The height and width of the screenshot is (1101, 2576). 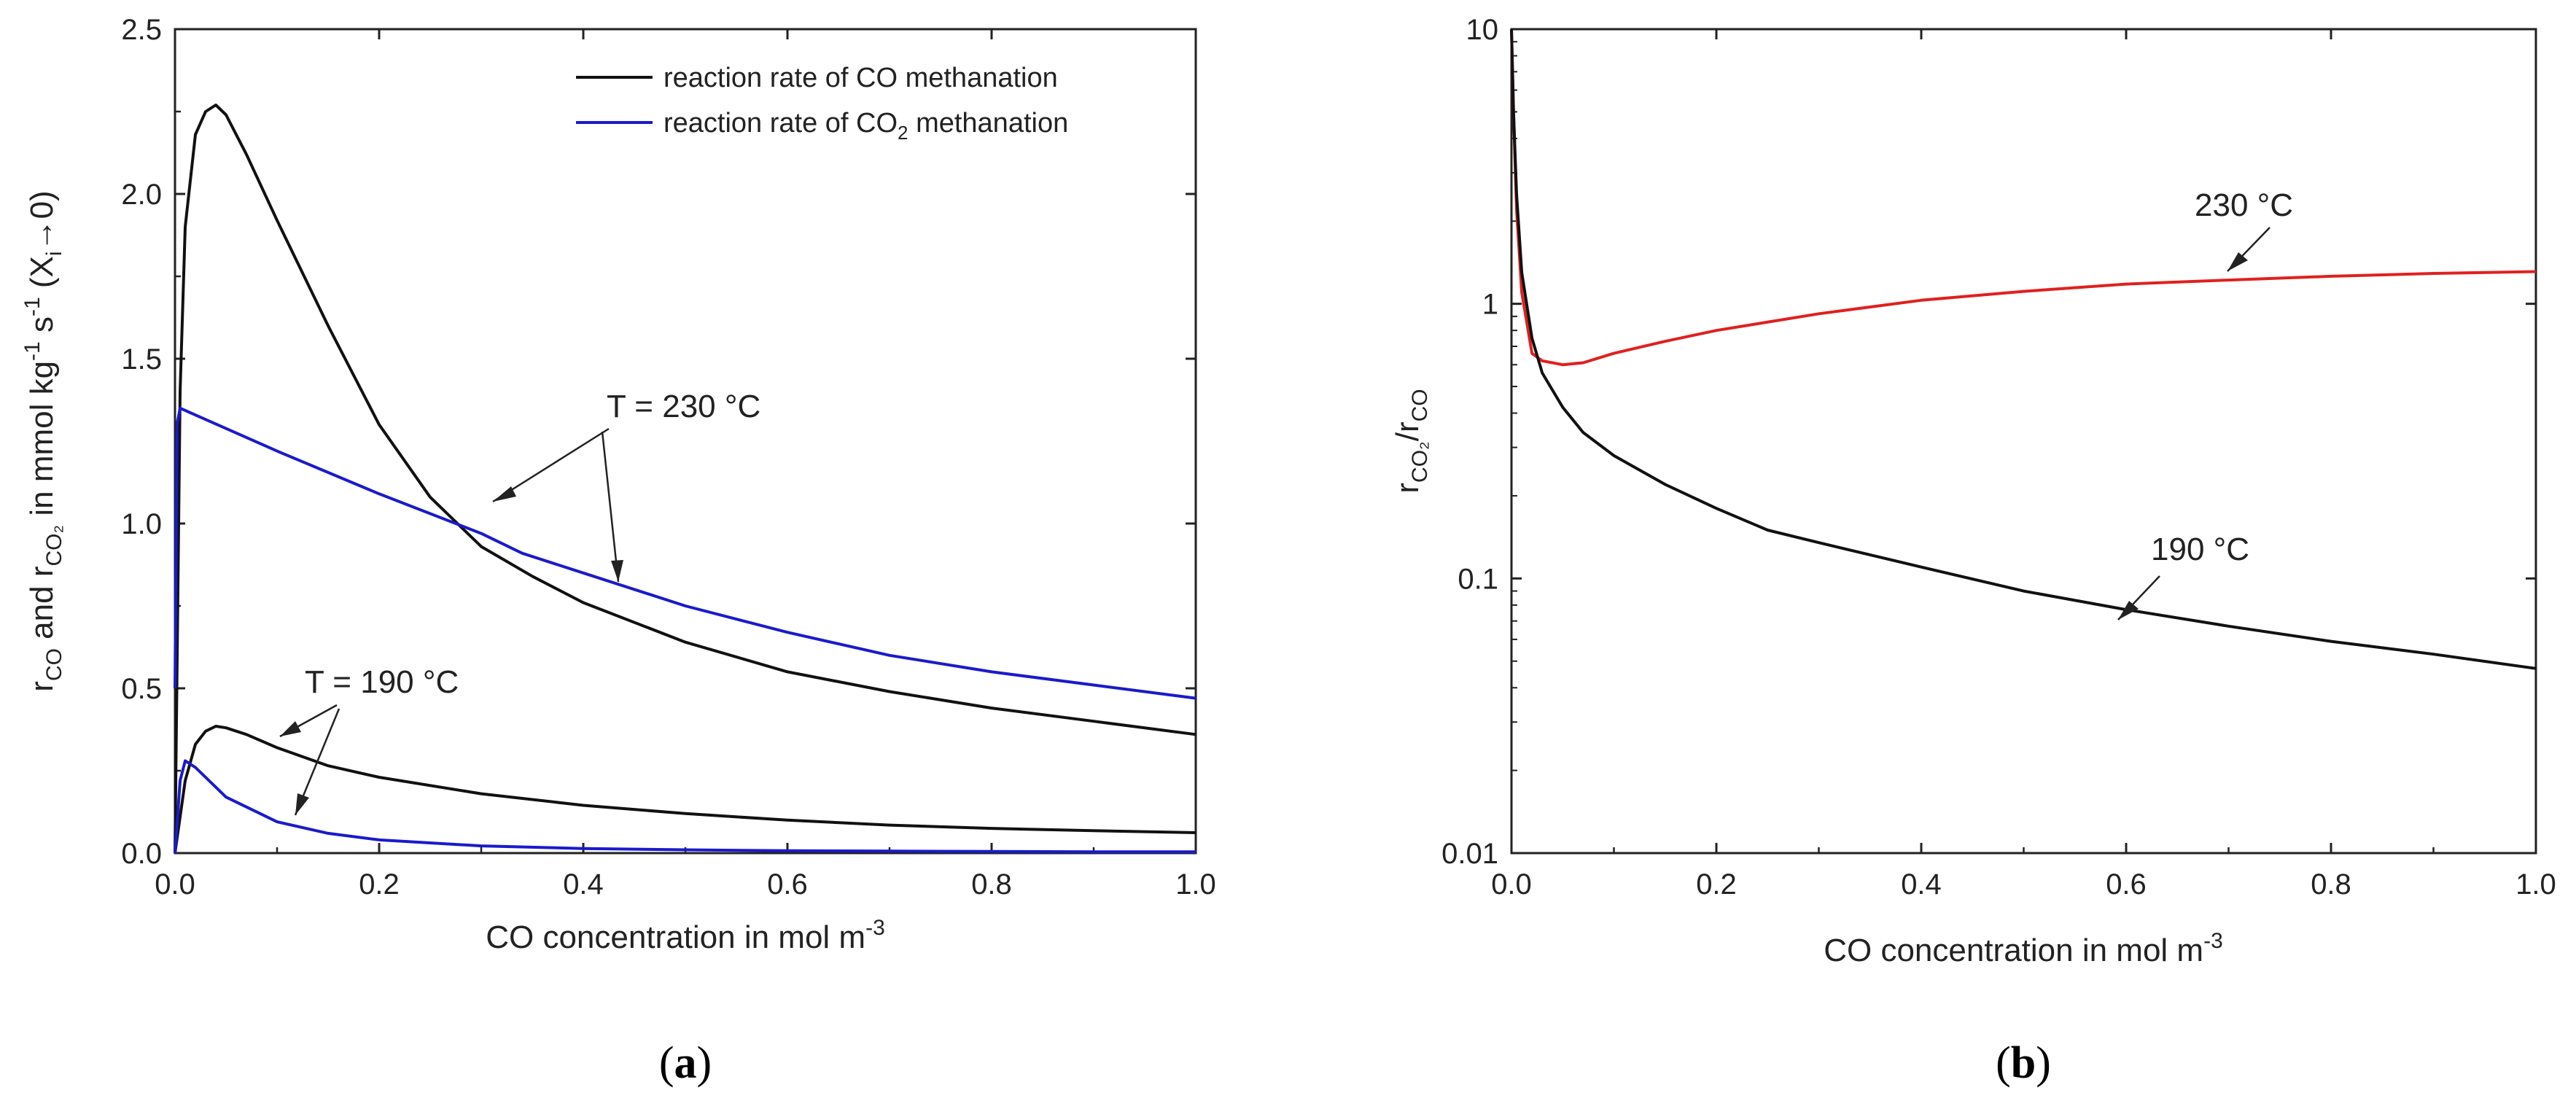 I want to click on y-tick-label-1: 0.5, so click(x=141, y=689).